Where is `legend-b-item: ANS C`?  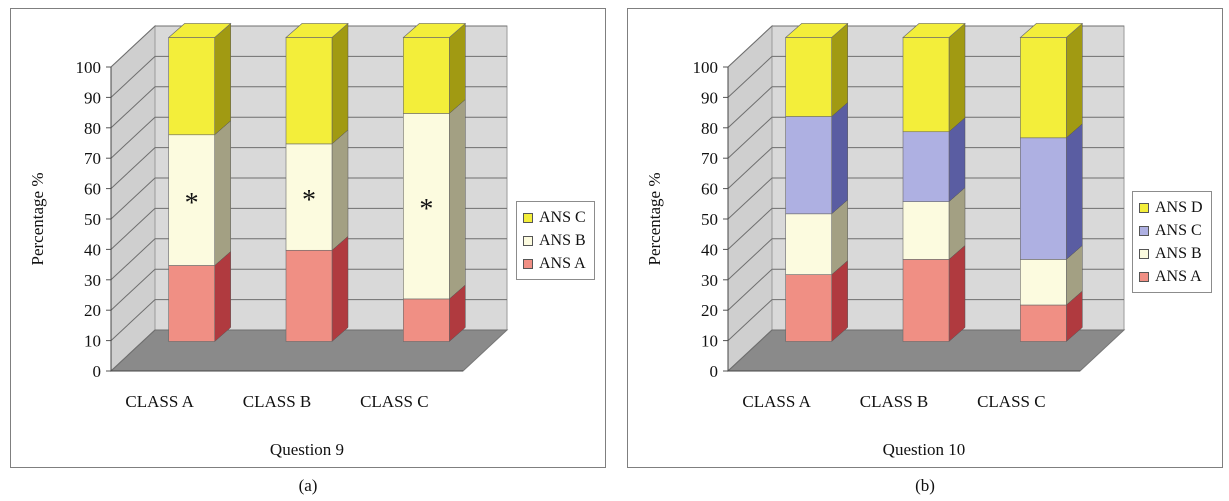
legend-b-item: ANS C is located at coordinates (1171, 230).